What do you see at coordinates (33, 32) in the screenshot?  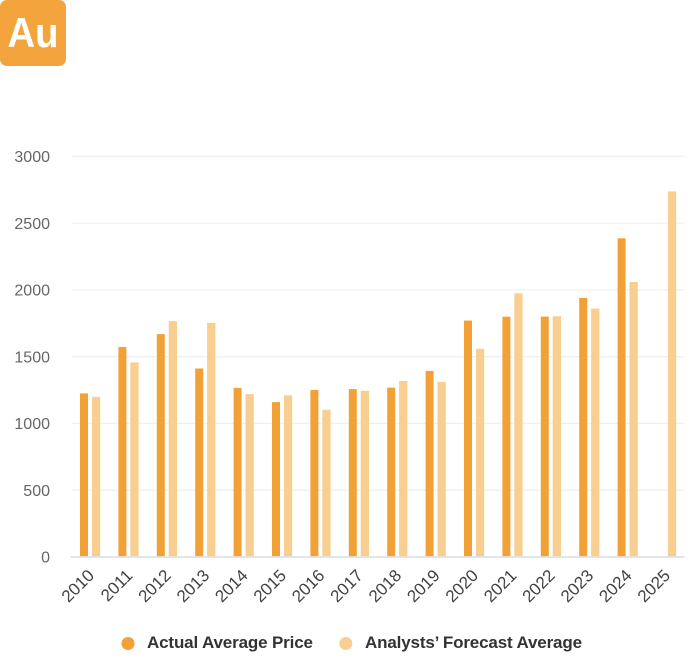 I see `svg-text: Au` at bounding box center [33, 32].